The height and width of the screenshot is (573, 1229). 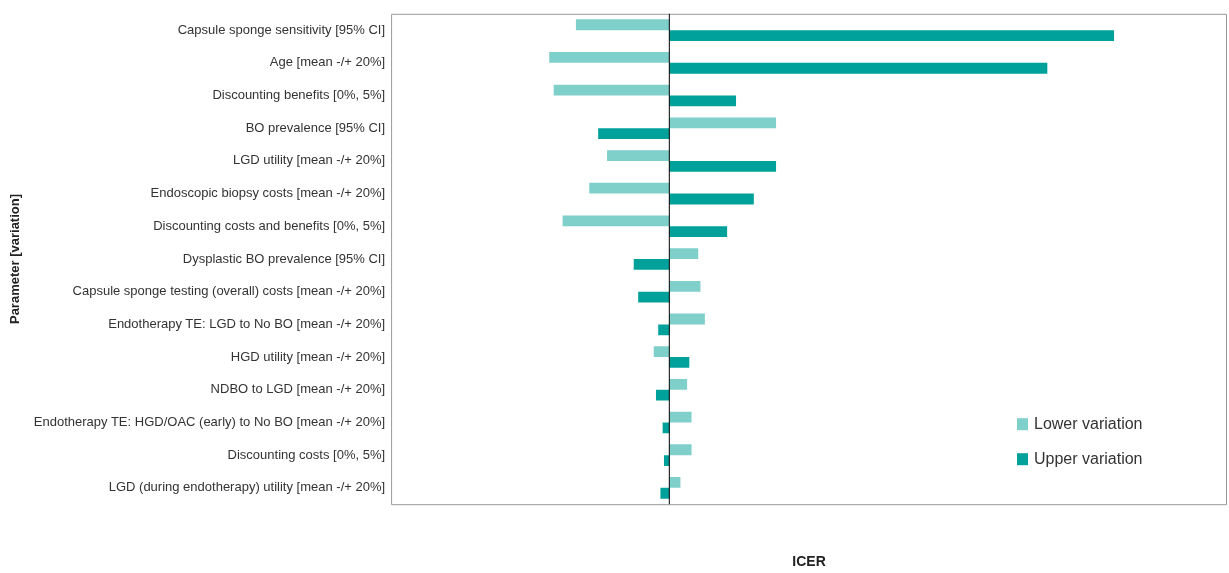 What do you see at coordinates (306, 454) in the screenshot?
I see `y-tick-label: Discounting costs [0%, 5%]` at bounding box center [306, 454].